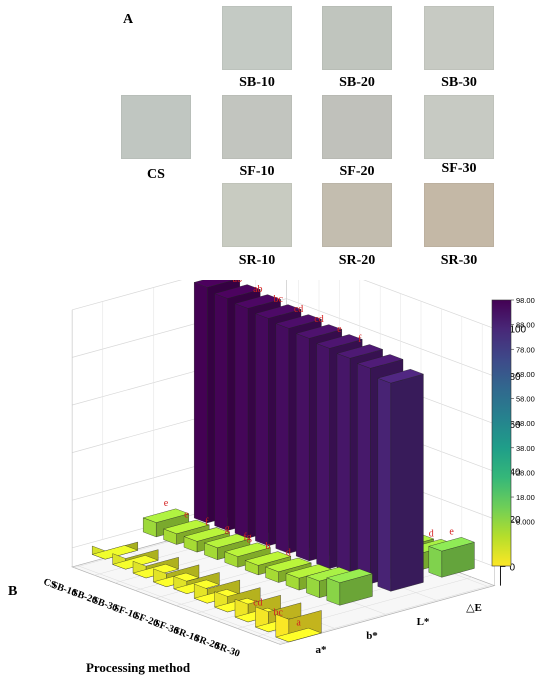 This screenshot has height=687, width=550. Describe the element at coordinates (181, 604) in the screenshot. I see `floor-grid` at that location.